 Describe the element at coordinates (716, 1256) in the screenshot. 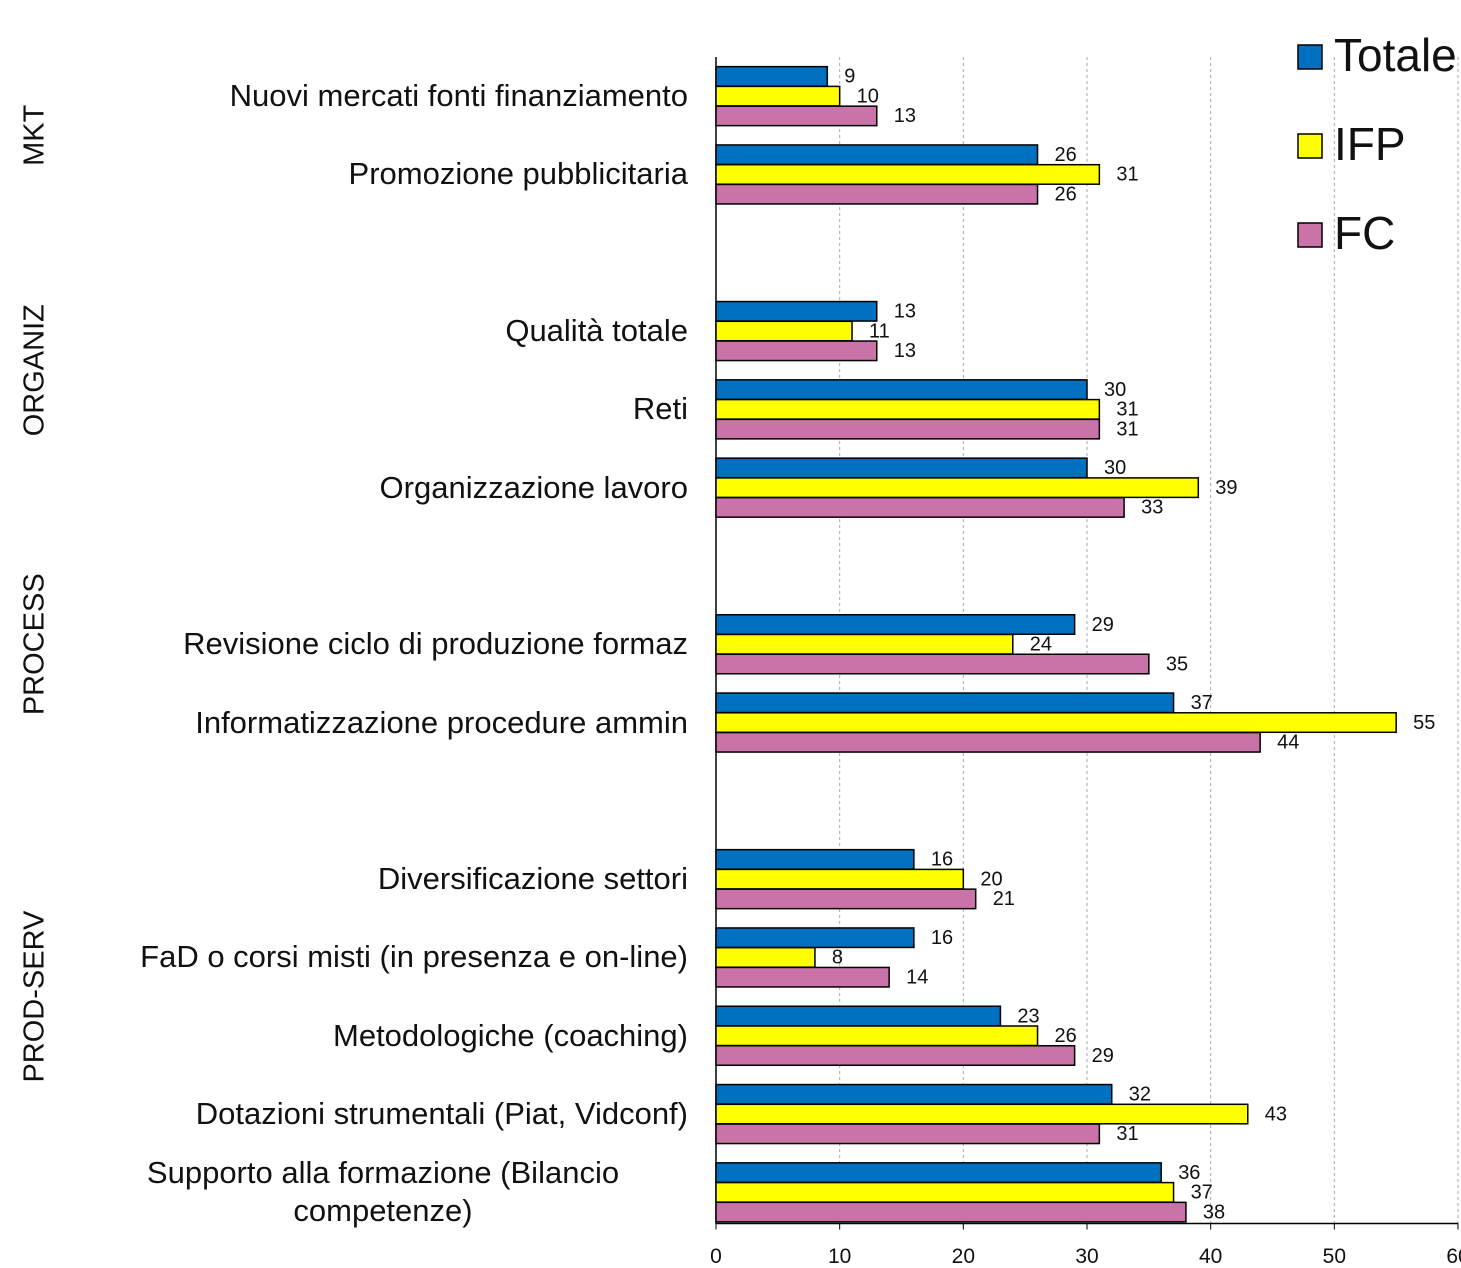

I see `x-tick-label: 0` at that location.